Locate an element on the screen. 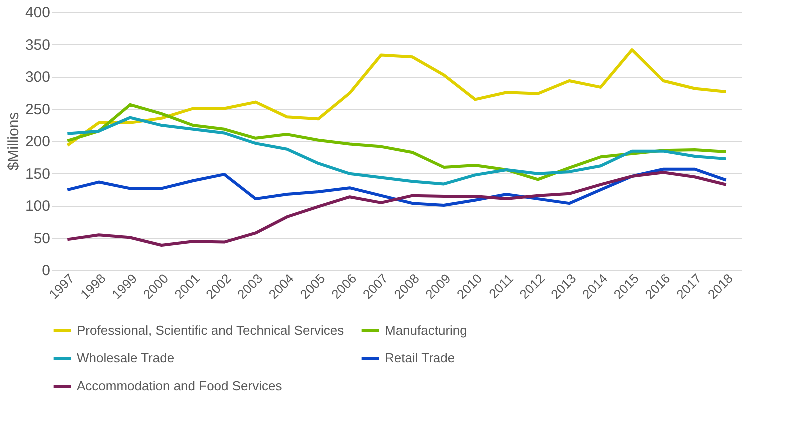  y-tick-label: 50 is located at coordinates (42, 239).